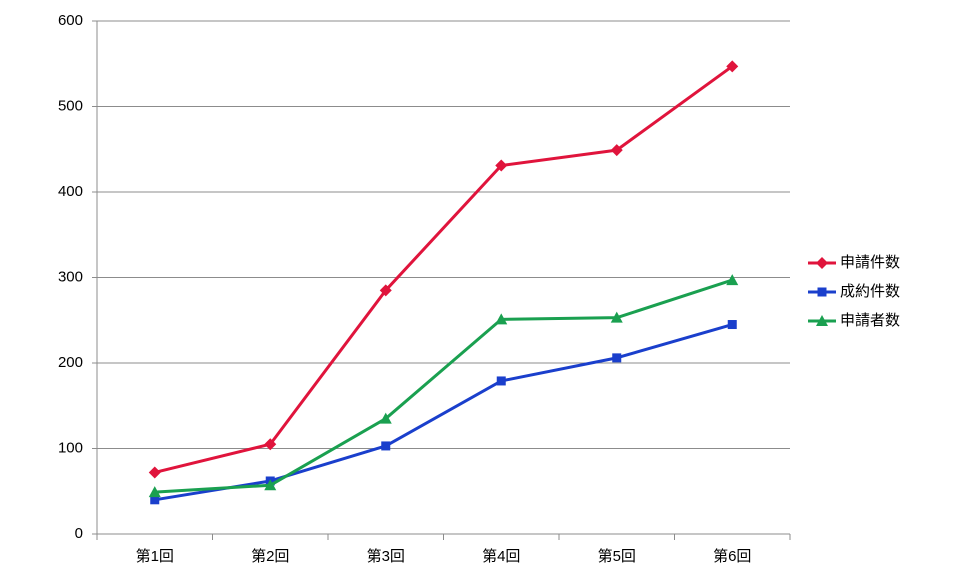 This screenshot has width=960, height=582. I want to click on y-tick-label: 400, so click(70, 191).